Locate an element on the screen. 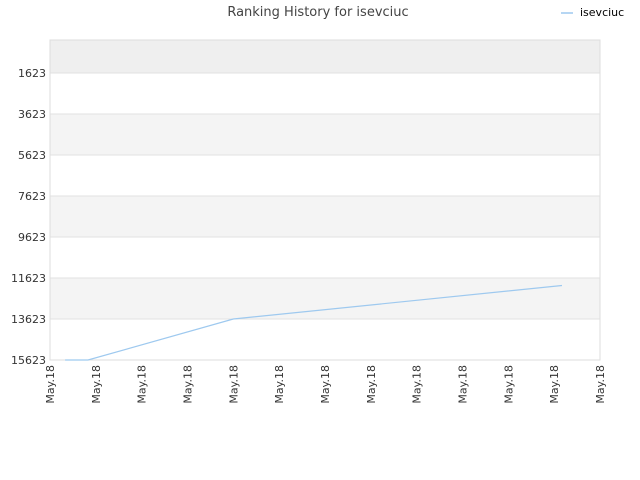  y-tick-label: 11623 is located at coordinates (28, 278).